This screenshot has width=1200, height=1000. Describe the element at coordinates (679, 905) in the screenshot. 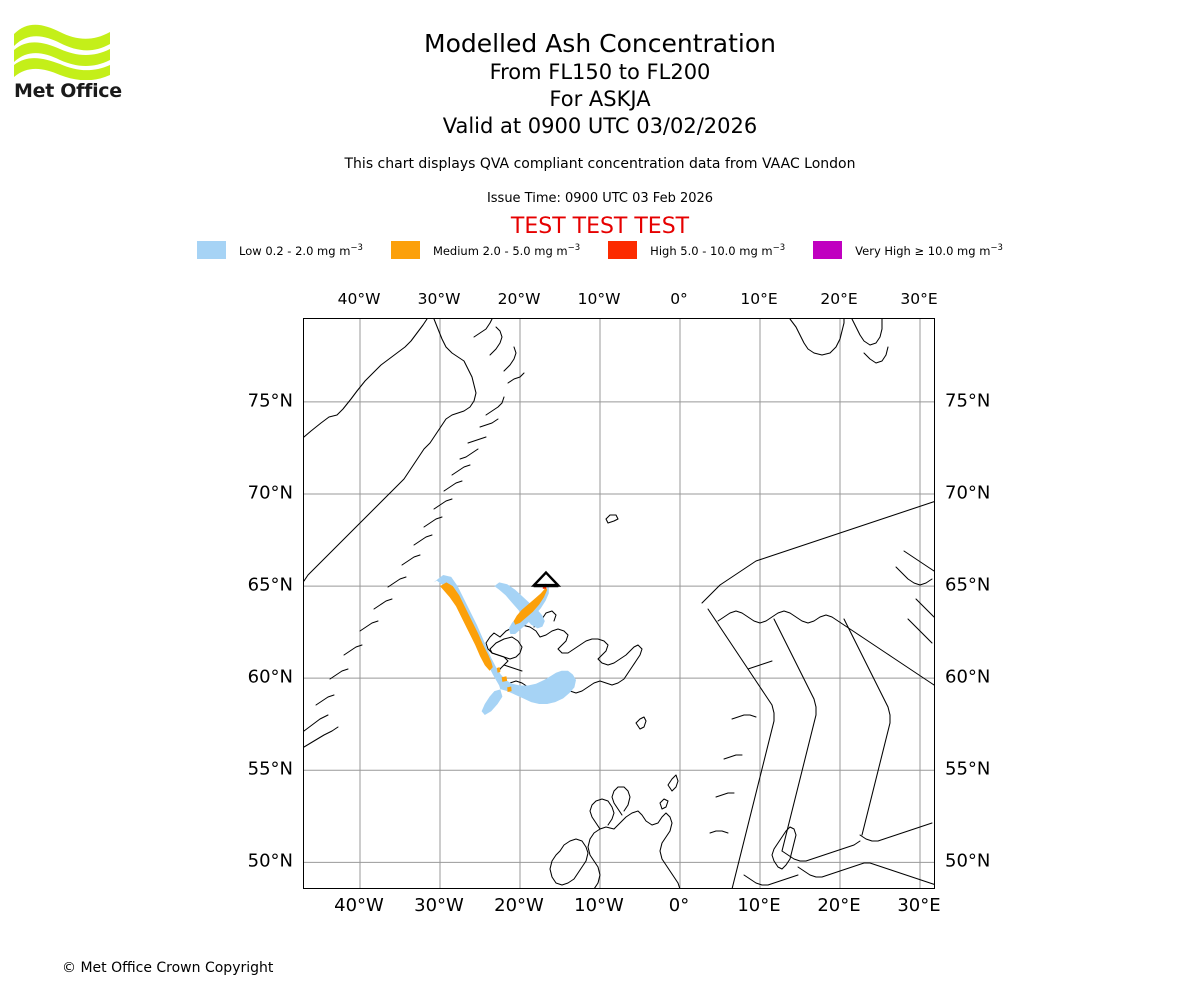

I see `lon-tick-bottom-0°: 0°` at that location.